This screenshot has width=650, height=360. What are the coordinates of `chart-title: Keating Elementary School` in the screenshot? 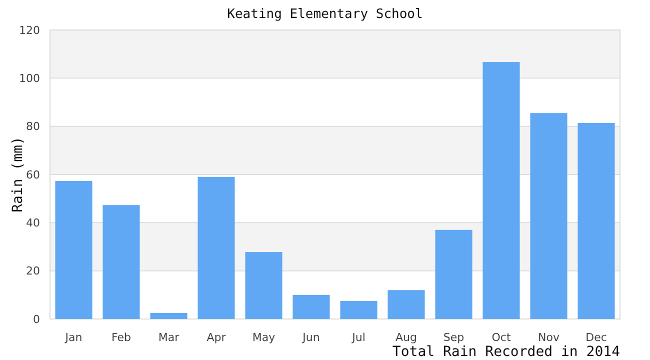 It's located at (325, 14).